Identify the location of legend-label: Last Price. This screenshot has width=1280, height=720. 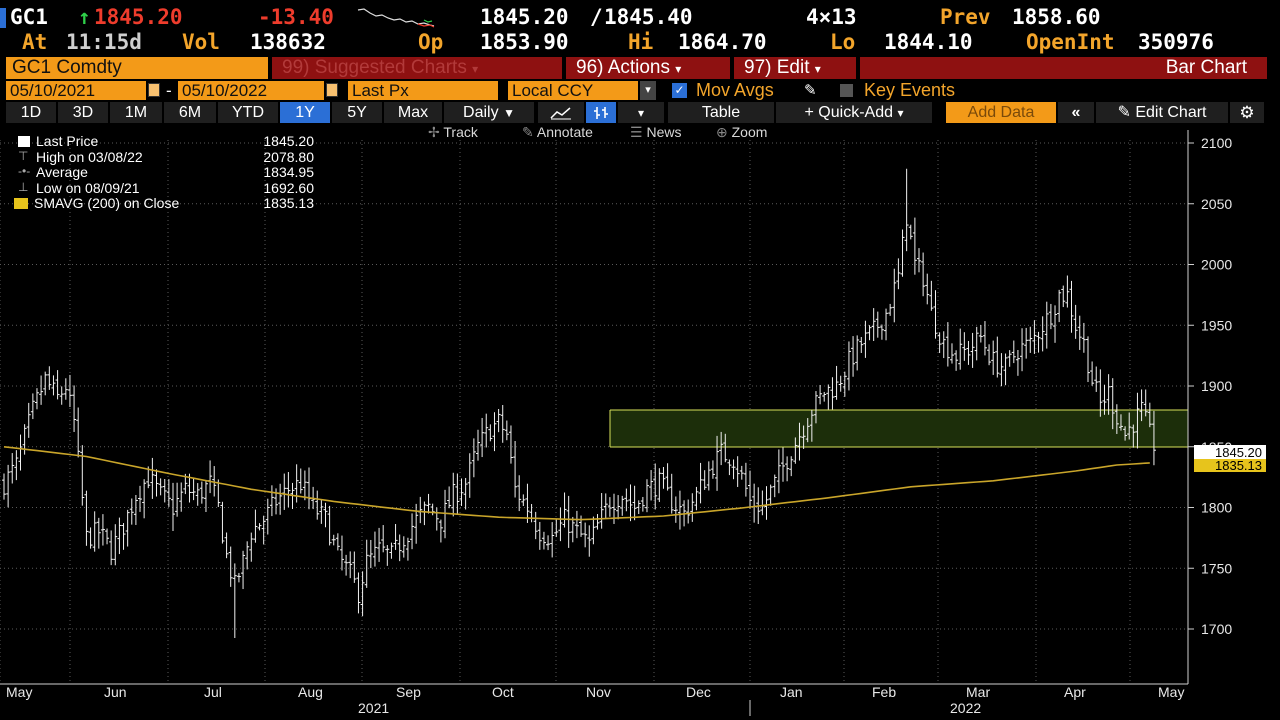
(67, 141).